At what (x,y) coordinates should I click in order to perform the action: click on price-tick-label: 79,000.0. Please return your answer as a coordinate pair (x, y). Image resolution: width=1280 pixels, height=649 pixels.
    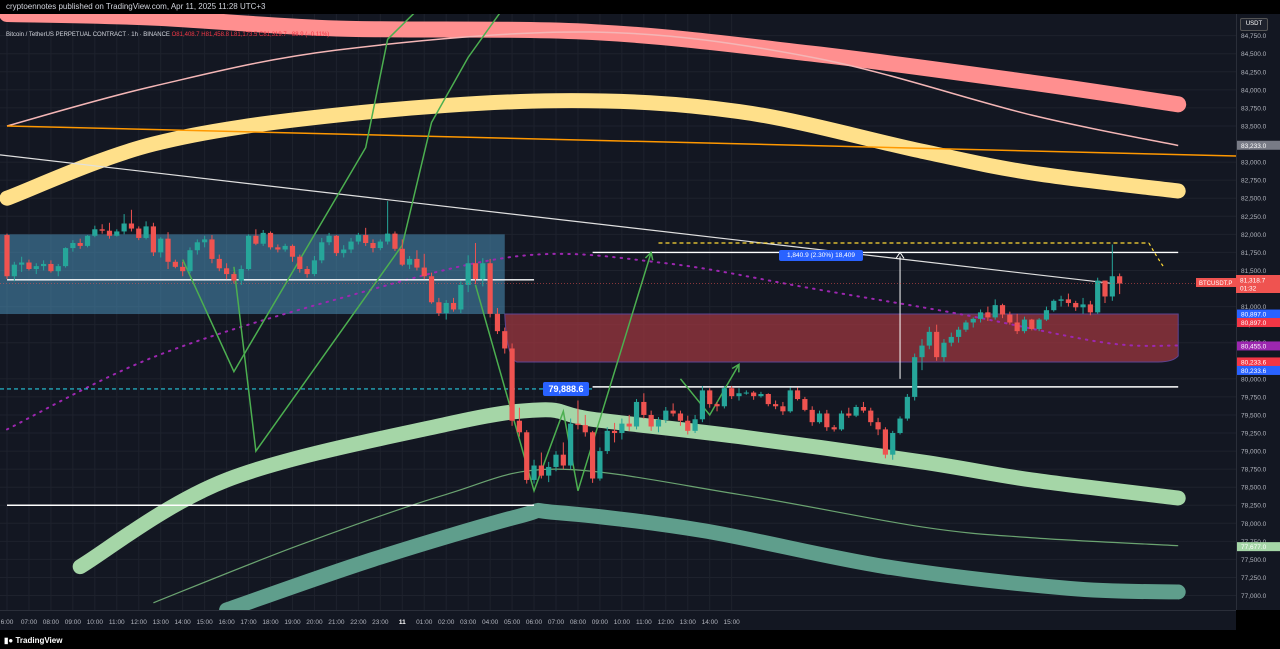
    Looking at the image, I should click on (1254, 452).